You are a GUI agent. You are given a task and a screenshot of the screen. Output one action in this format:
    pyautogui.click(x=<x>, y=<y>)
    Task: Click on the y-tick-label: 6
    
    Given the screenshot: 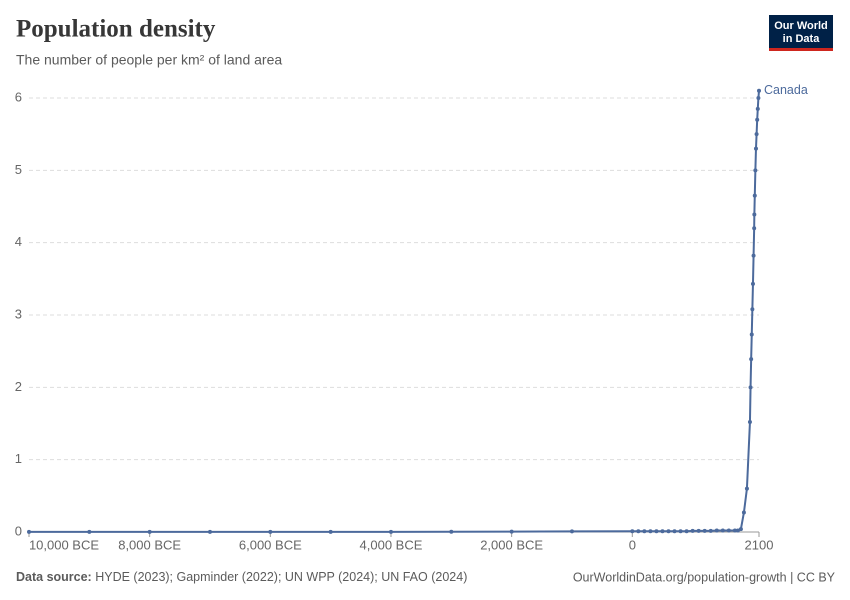 What is the action you would take?
    pyautogui.click(x=18, y=96)
    